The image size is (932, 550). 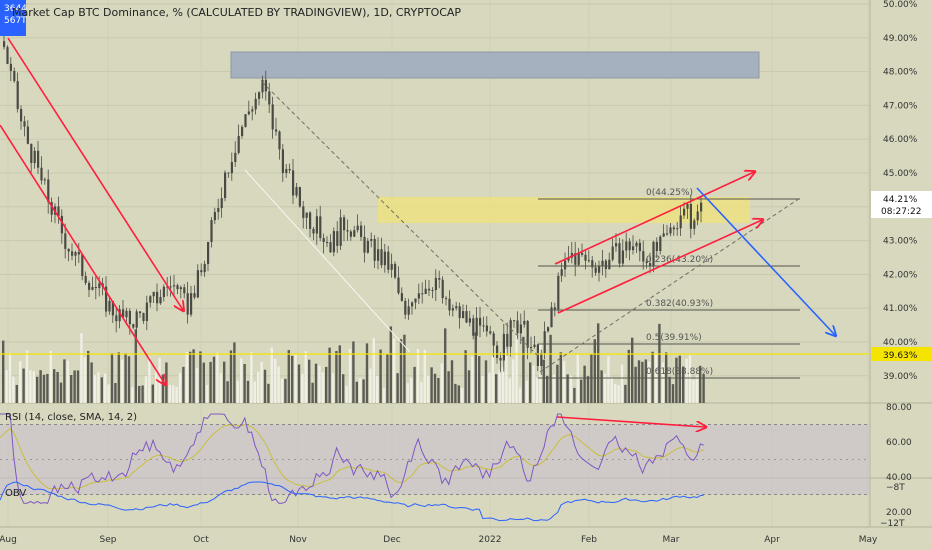 I want to click on symbol-badge: 3644 567T, so click(x=13, y=18).